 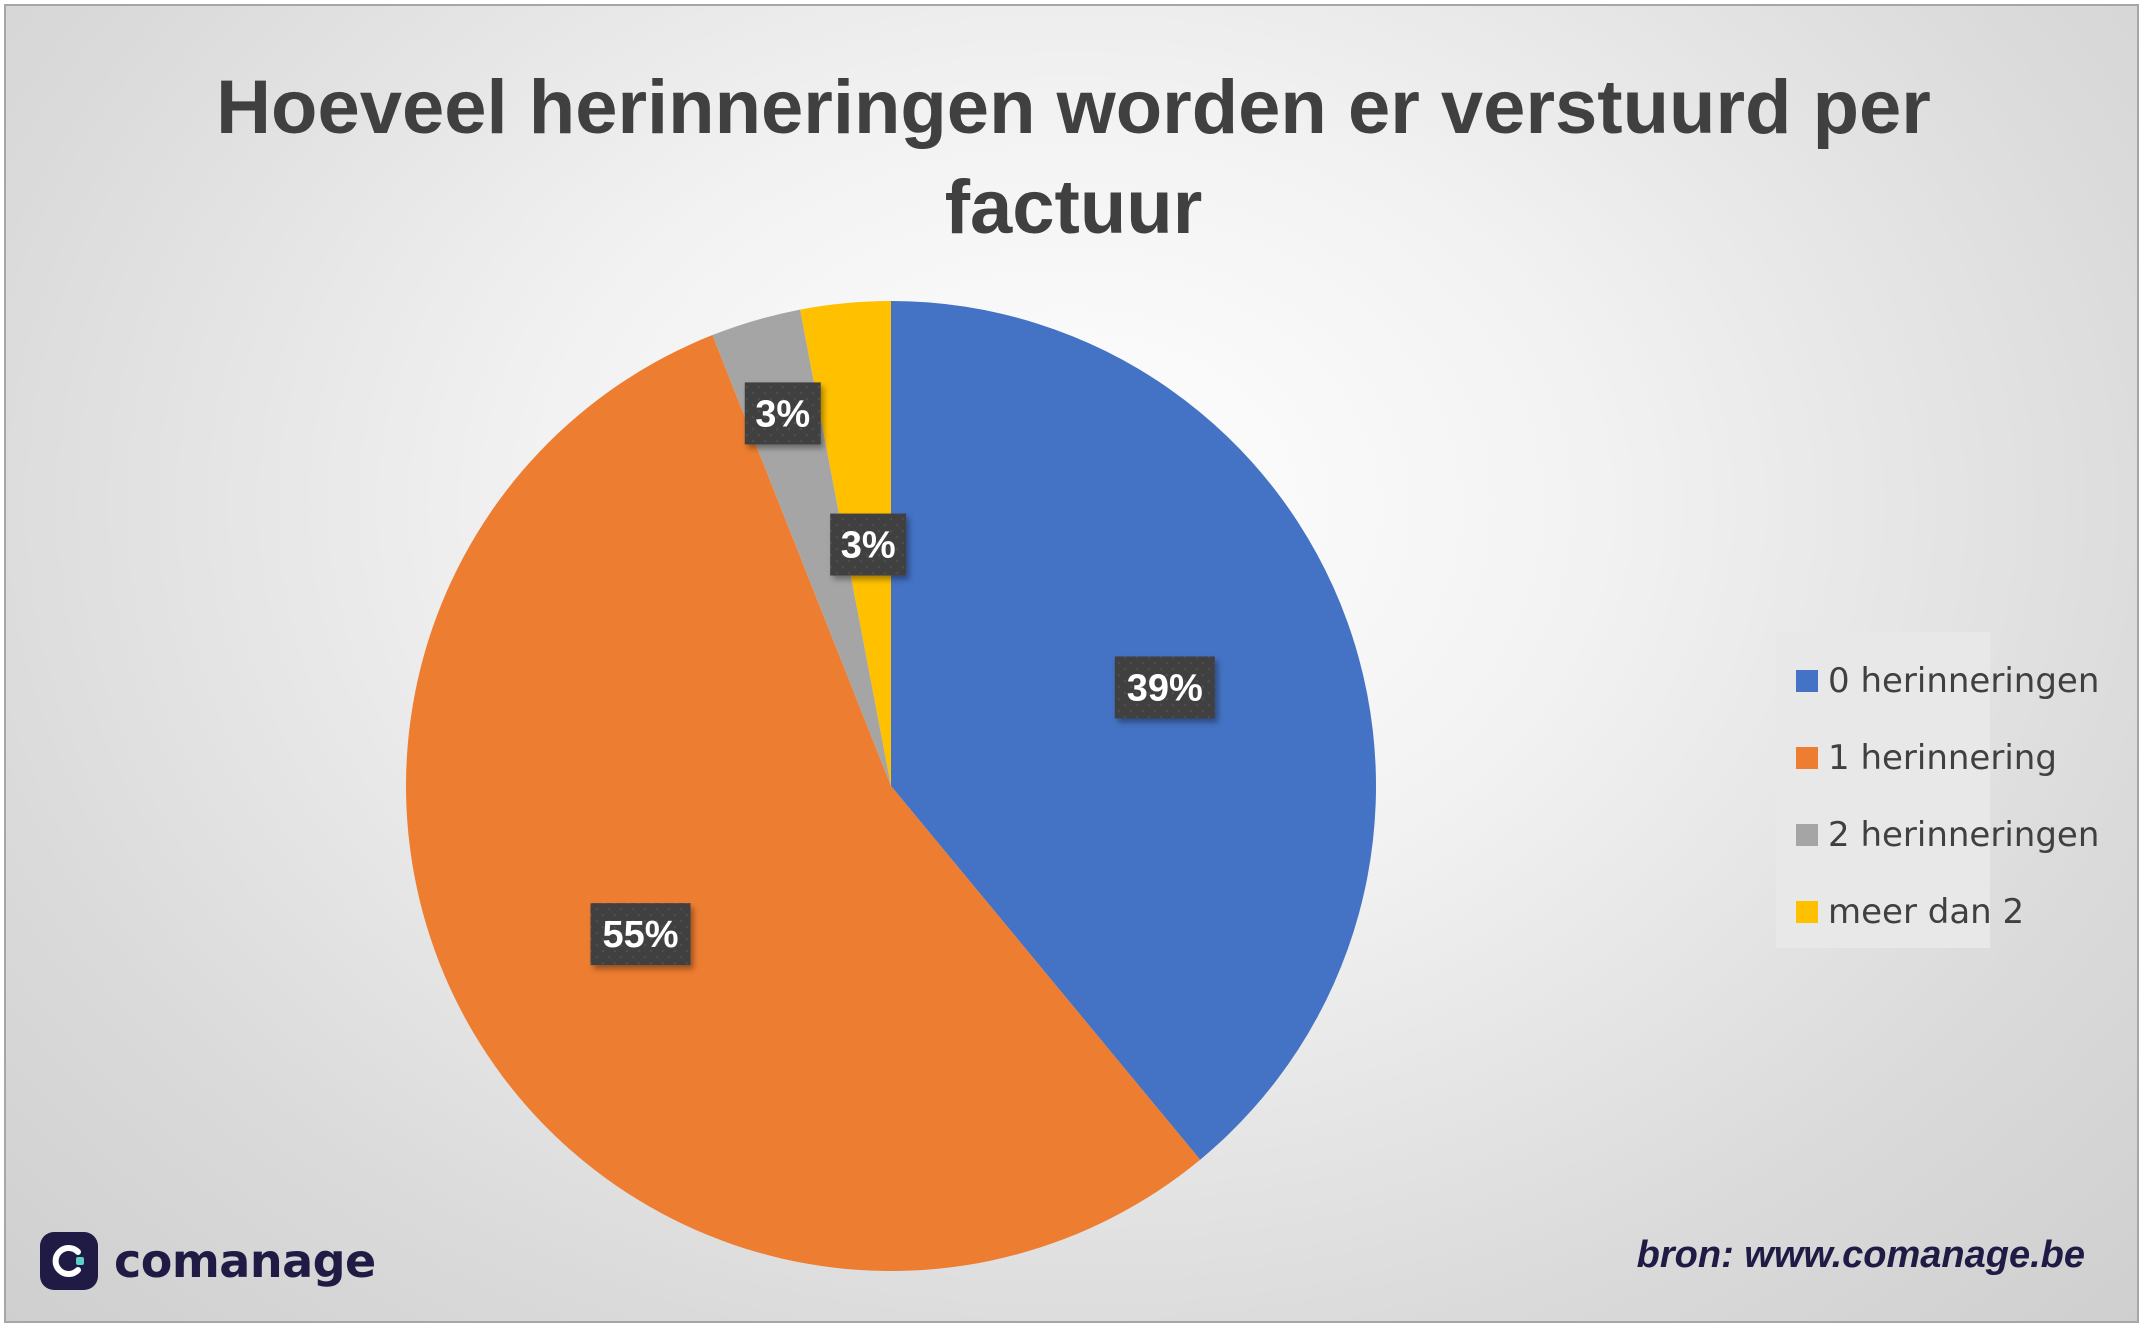 I want to click on legend-item-2: 2 herinneringen, so click(x=1947, y=834).